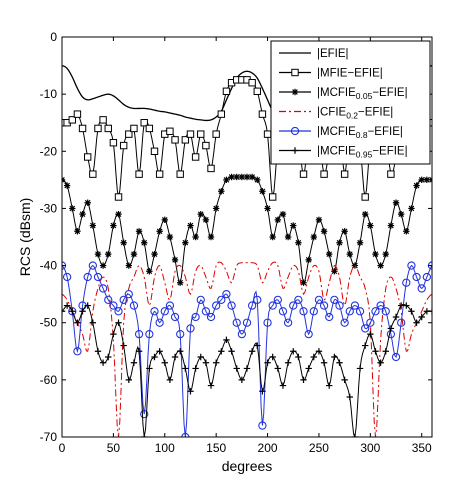  I want to click on legend-box, so click(350, 102).